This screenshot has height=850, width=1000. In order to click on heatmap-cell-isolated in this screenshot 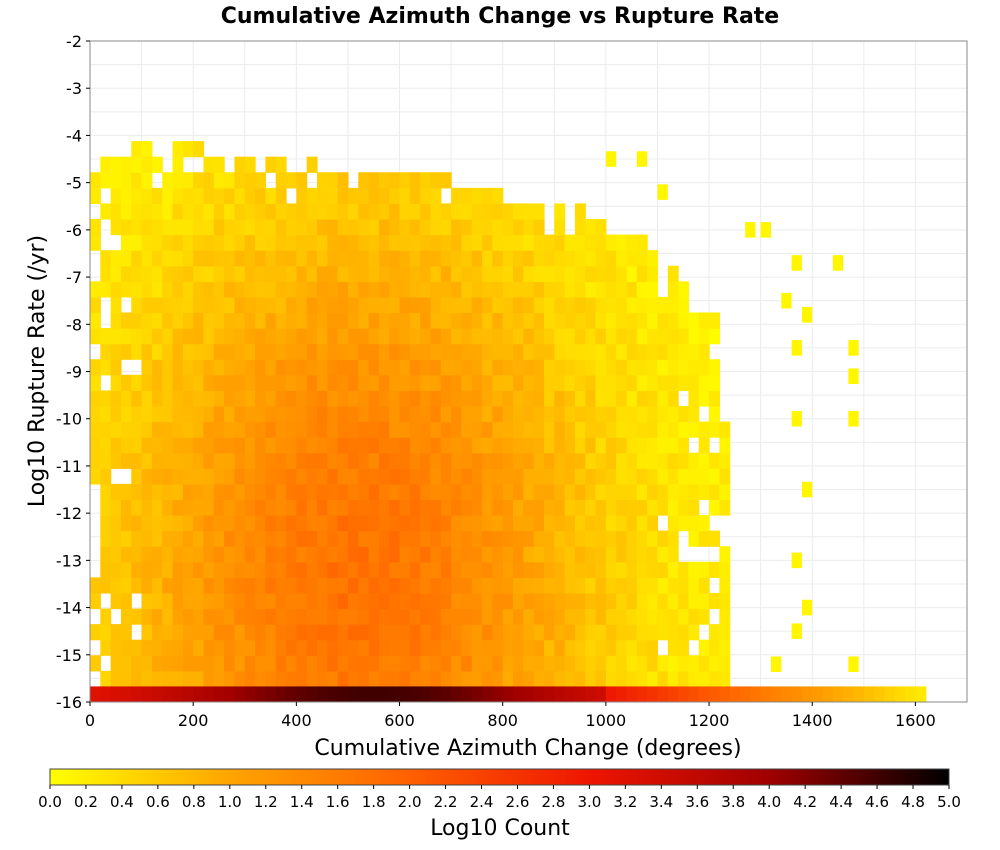, I will do `click(807, 315)`.